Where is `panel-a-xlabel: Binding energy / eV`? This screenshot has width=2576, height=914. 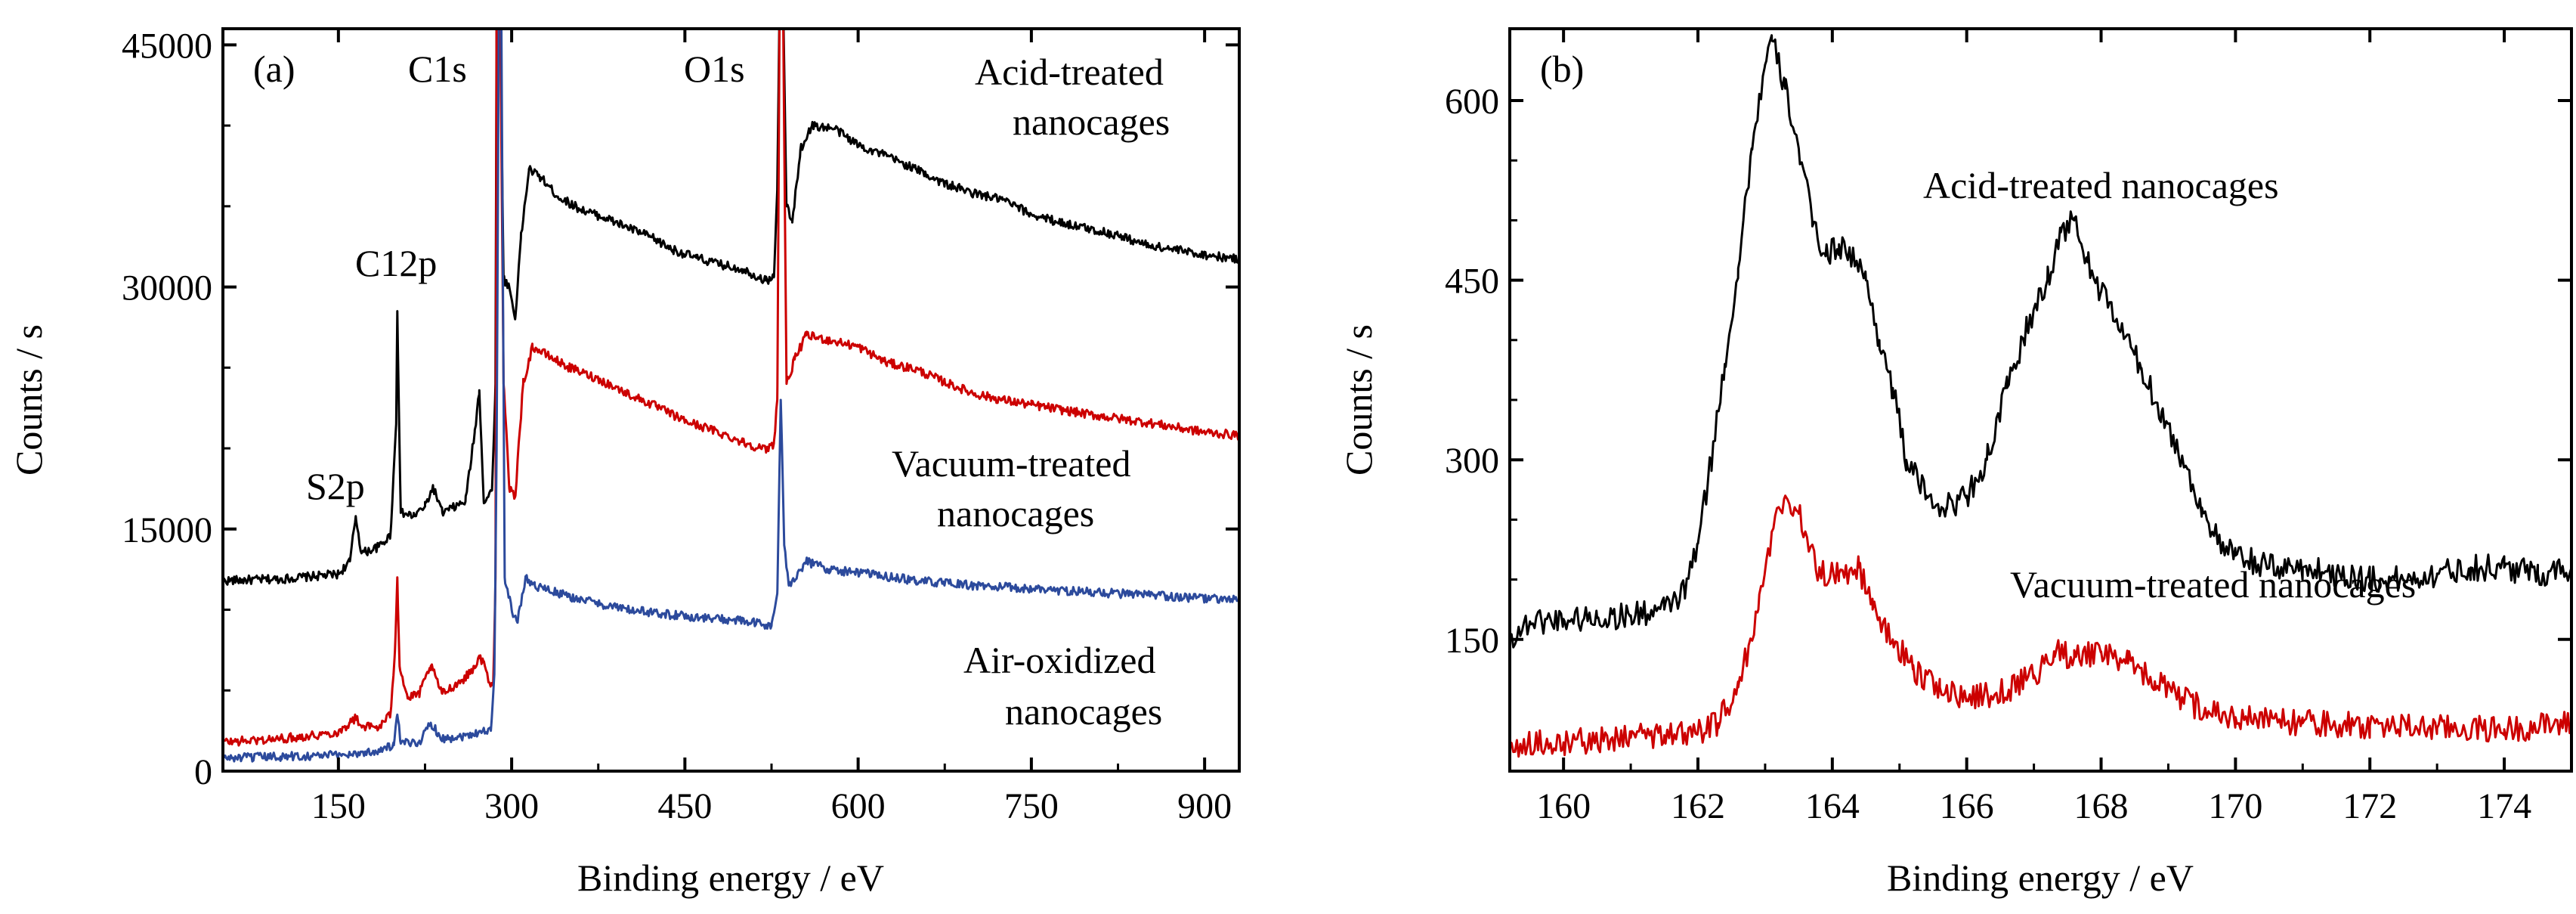 panel-a-xlabel: Binding energy / eV is located at coordinates (730, 878).